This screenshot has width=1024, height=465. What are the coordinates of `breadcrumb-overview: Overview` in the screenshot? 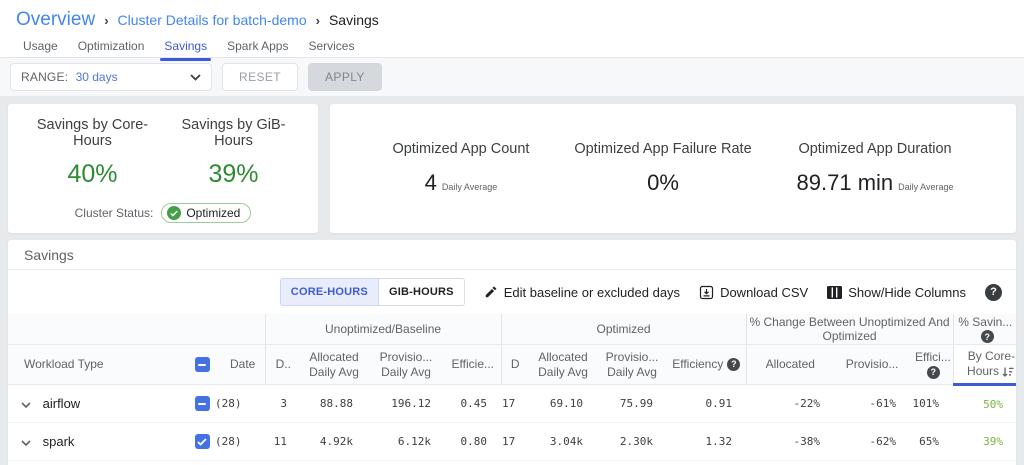 It's located at (56, 19).